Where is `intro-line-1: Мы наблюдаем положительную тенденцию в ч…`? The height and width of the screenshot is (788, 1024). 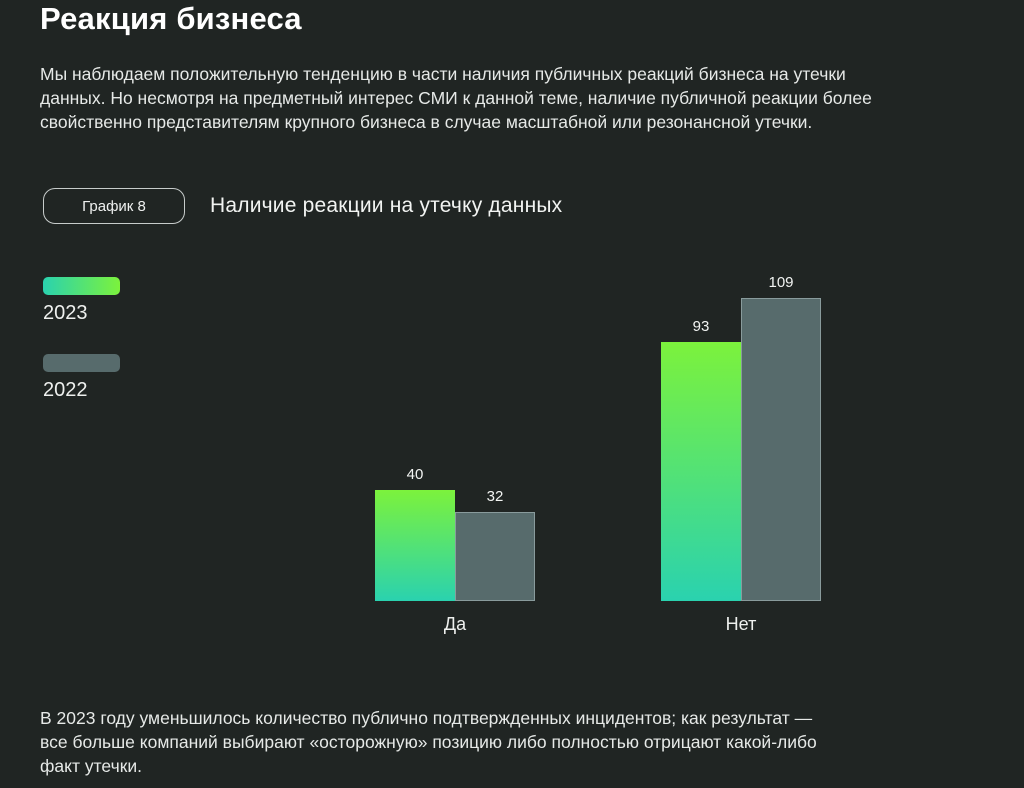
intro-line-1: Мы наблюдаем положительную тенденцию в ч… is located at coordinates (443, 74).